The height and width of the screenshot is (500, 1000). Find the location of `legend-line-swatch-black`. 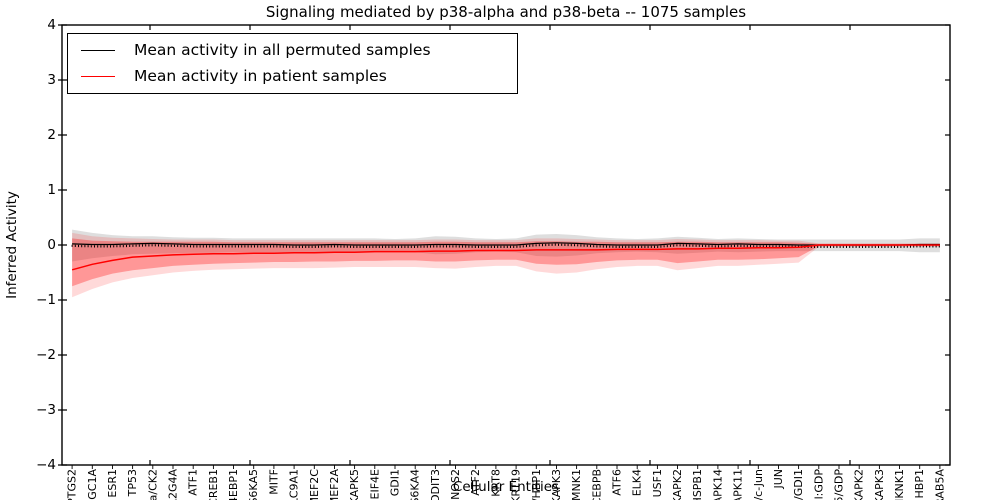

legend-line-swatch-black is located at coordinates (98, 50).